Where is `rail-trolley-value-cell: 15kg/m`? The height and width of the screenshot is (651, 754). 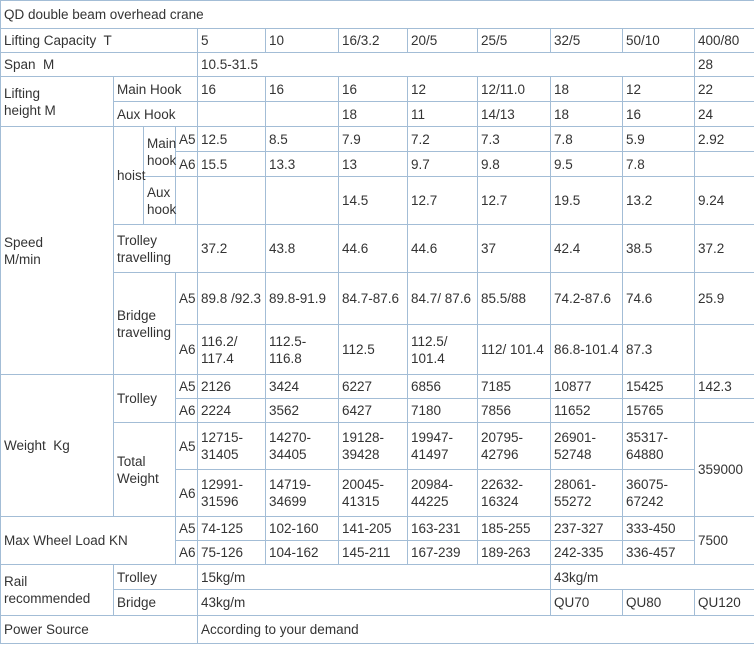 rail-trolley-value-cell: 15kg/m is located at coordinates (374, 577).